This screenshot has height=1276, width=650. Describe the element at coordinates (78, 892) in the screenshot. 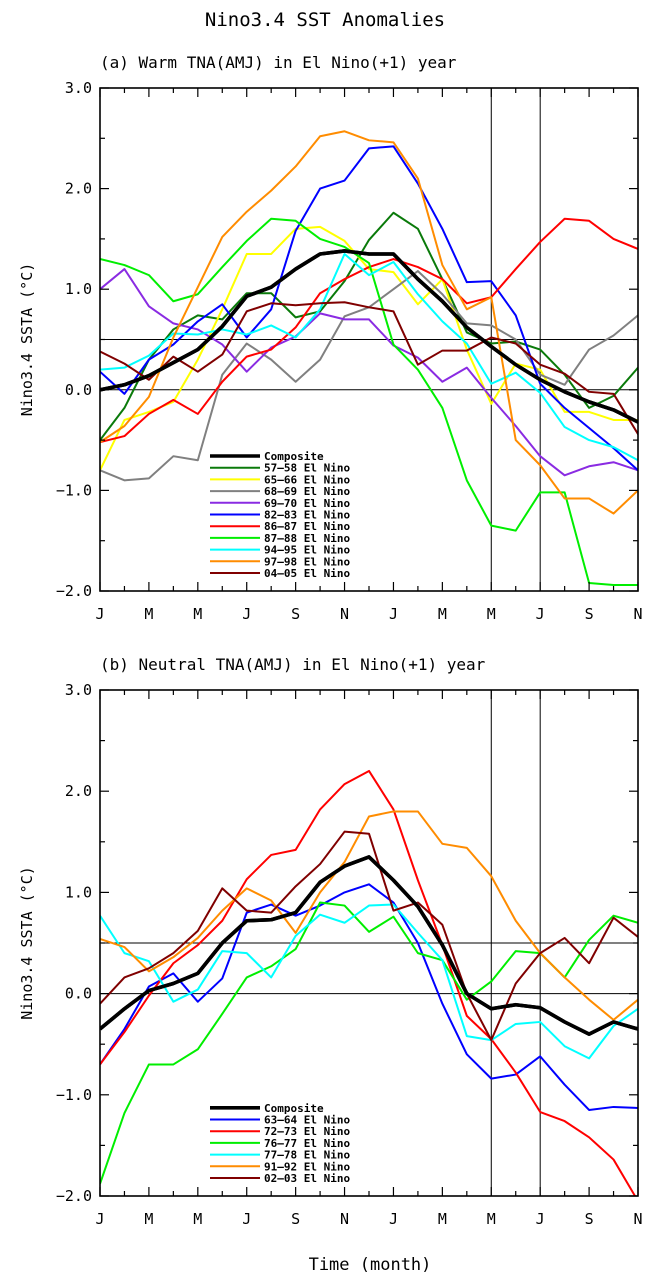

I see `panel-b-ytick-label-2: 1.0` at that location.